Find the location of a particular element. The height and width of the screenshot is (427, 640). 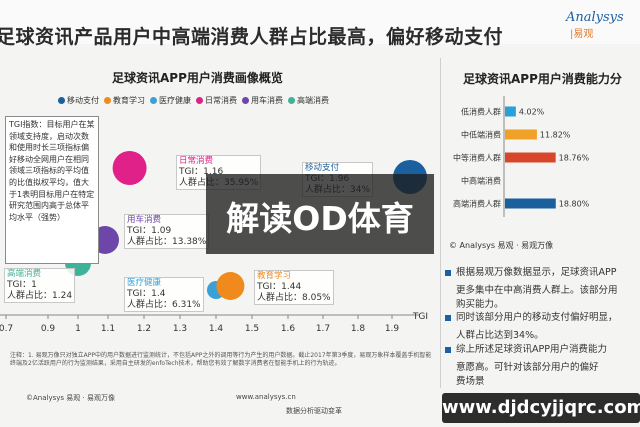

legend-label: 用车消费 is located at coordinates (267, 100).